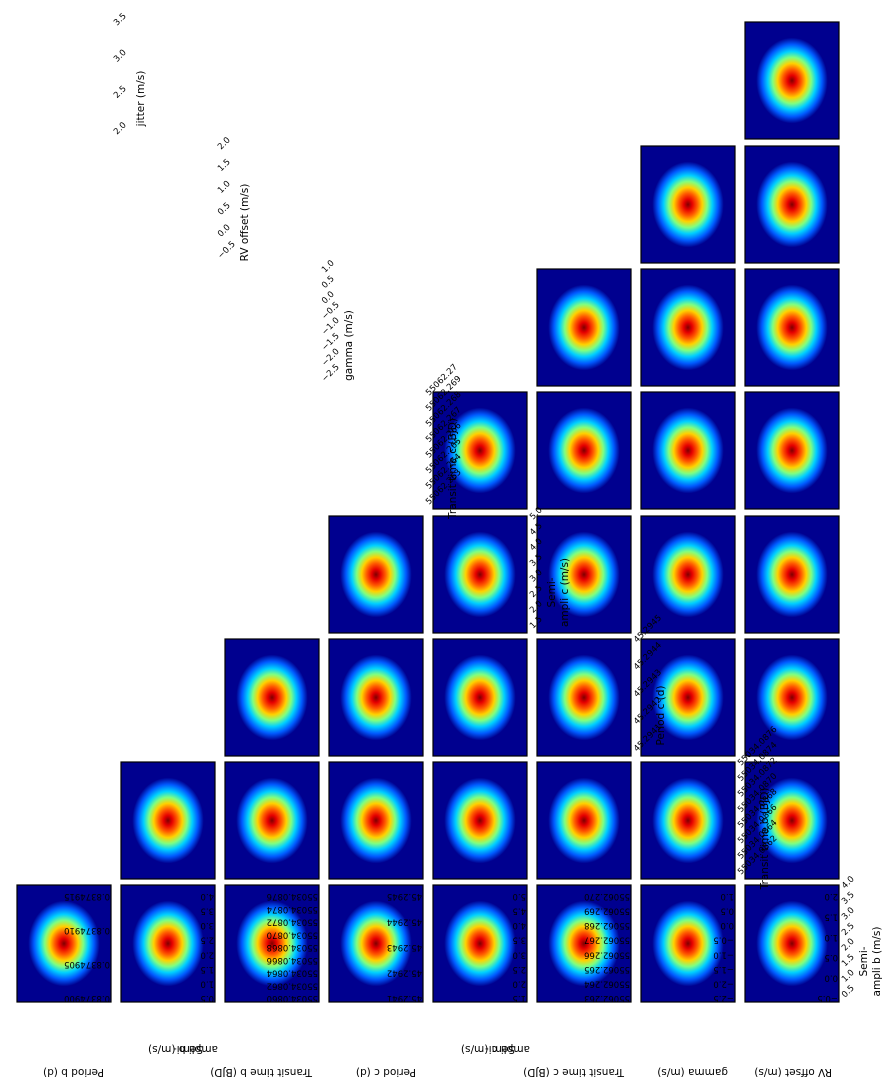  What do you see at coordinates (495, 1049) in the screenshot?
I see `axis-label: ampli c (m/s)` at bounding box center [495, 1049].